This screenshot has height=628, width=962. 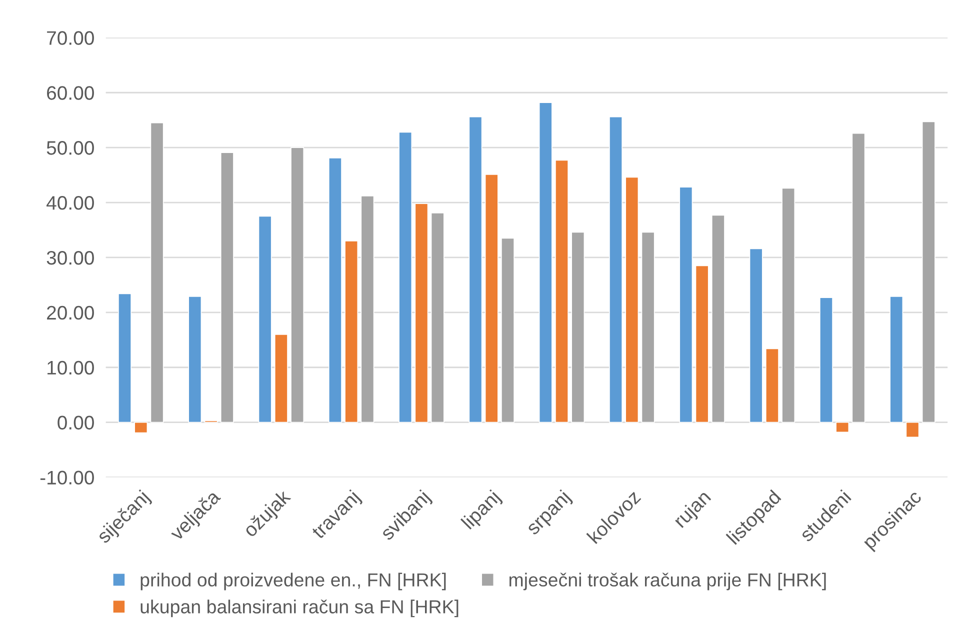 I want to click on y-tick-label: -10.00, so click(x=67, y=477).